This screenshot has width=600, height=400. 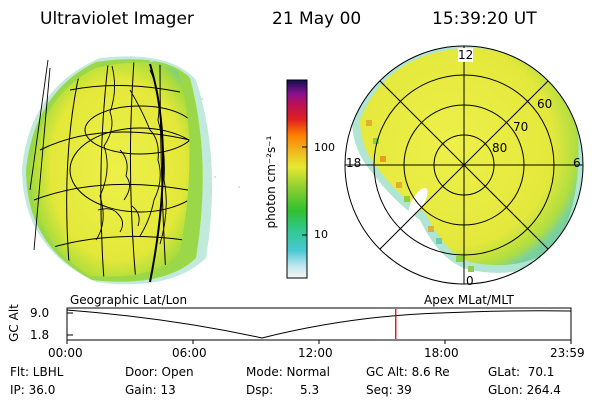 What do you see at coordinates (524, 390) in the screenshot?
I see `glon-status: GLon: 264.4` at bounding box center [524, 390].